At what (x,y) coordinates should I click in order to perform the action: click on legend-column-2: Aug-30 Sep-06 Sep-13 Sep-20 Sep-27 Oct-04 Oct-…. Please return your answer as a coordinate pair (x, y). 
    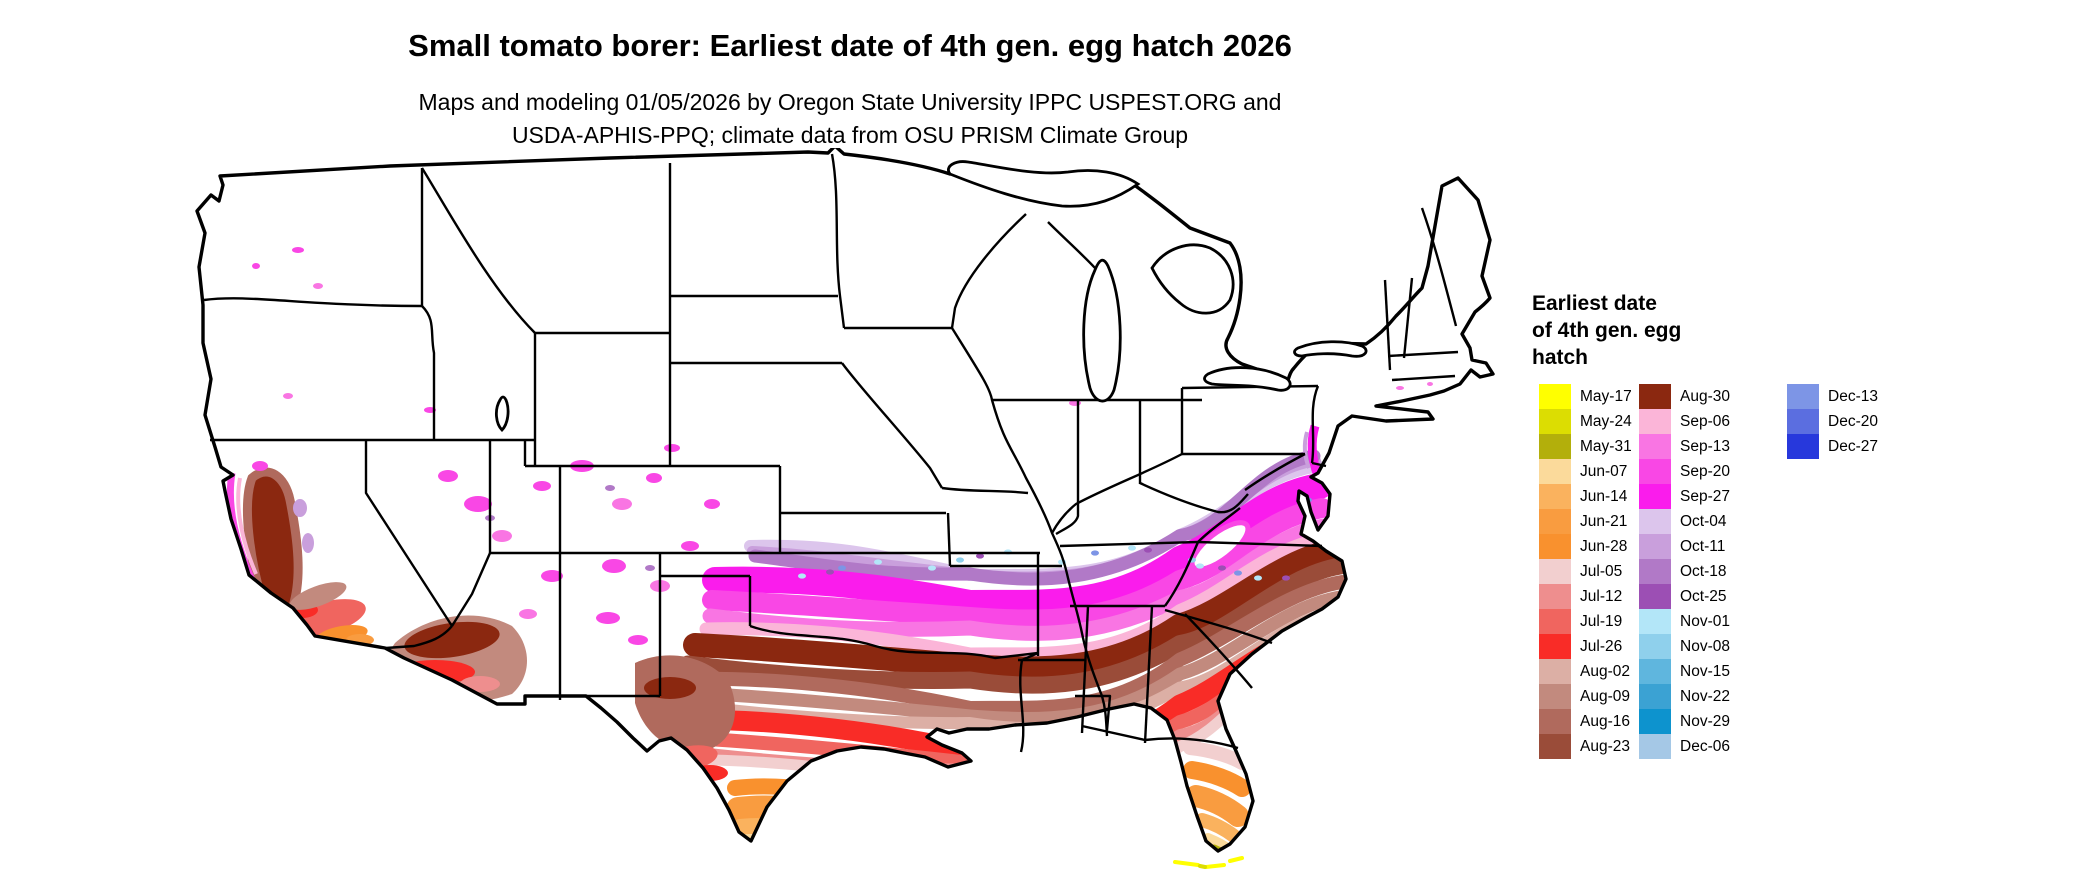
    Looking at the image, I should click on (1684, 571).